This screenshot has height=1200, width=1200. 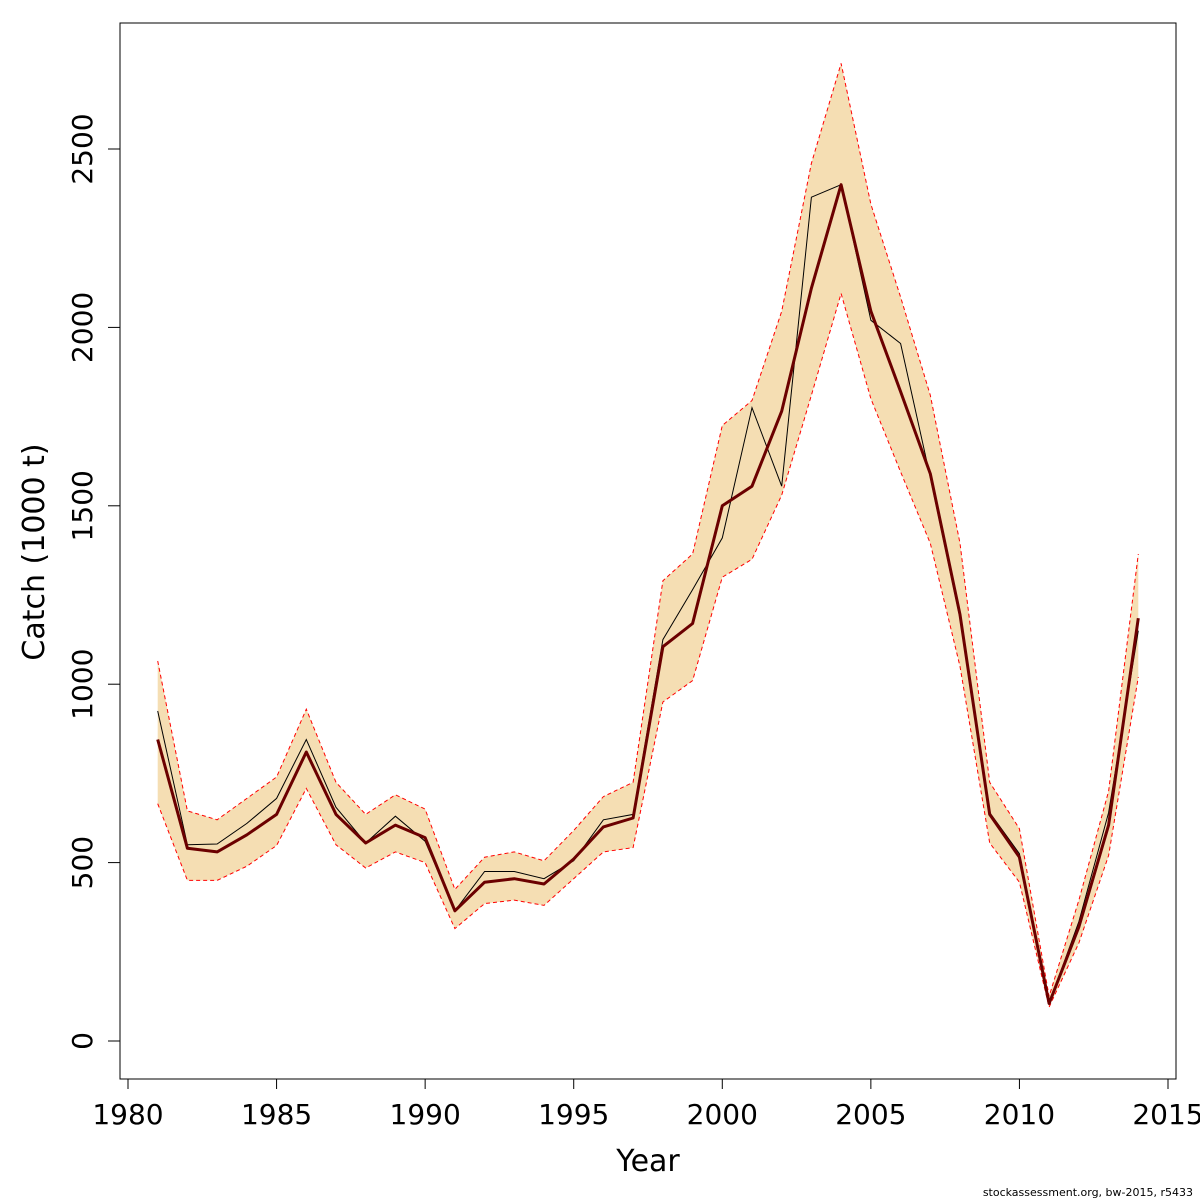 What do you see at coordinates (82, 1041) in the screenshot?
I see `y-tick-label: 0` at bounding box center [82, 1041].